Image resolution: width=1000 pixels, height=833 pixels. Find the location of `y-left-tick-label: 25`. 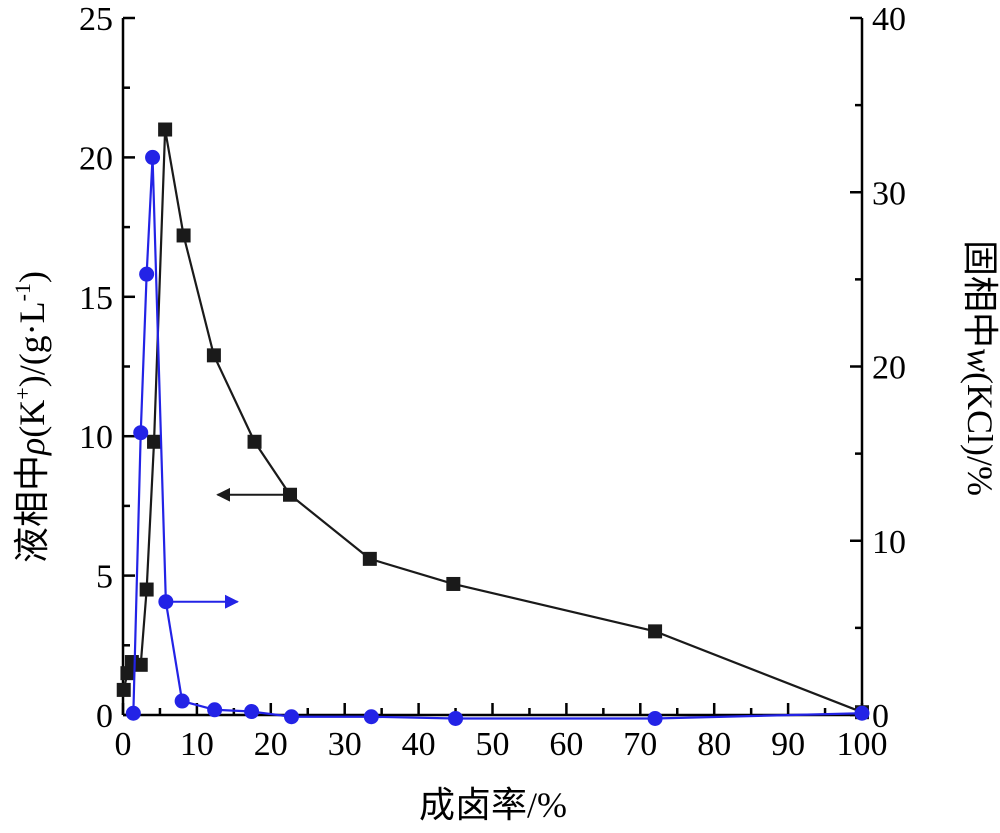

y-left-tick-label: 25 is located at coordinates (96, 19).